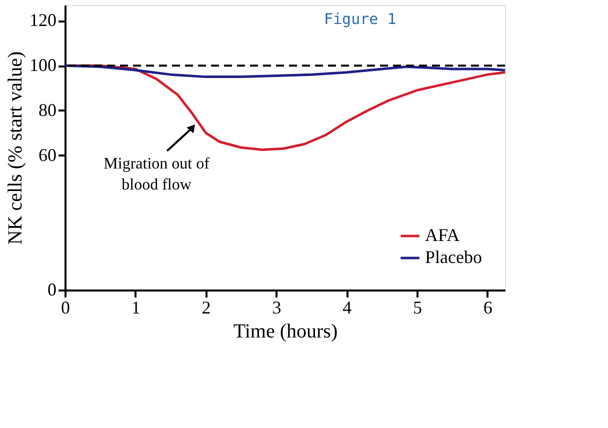 This screenshot has width=608, height=428. What do you see at coordinates (285, 71) in the screenshot?
I see `line-series` at bounding box center [285, 71].